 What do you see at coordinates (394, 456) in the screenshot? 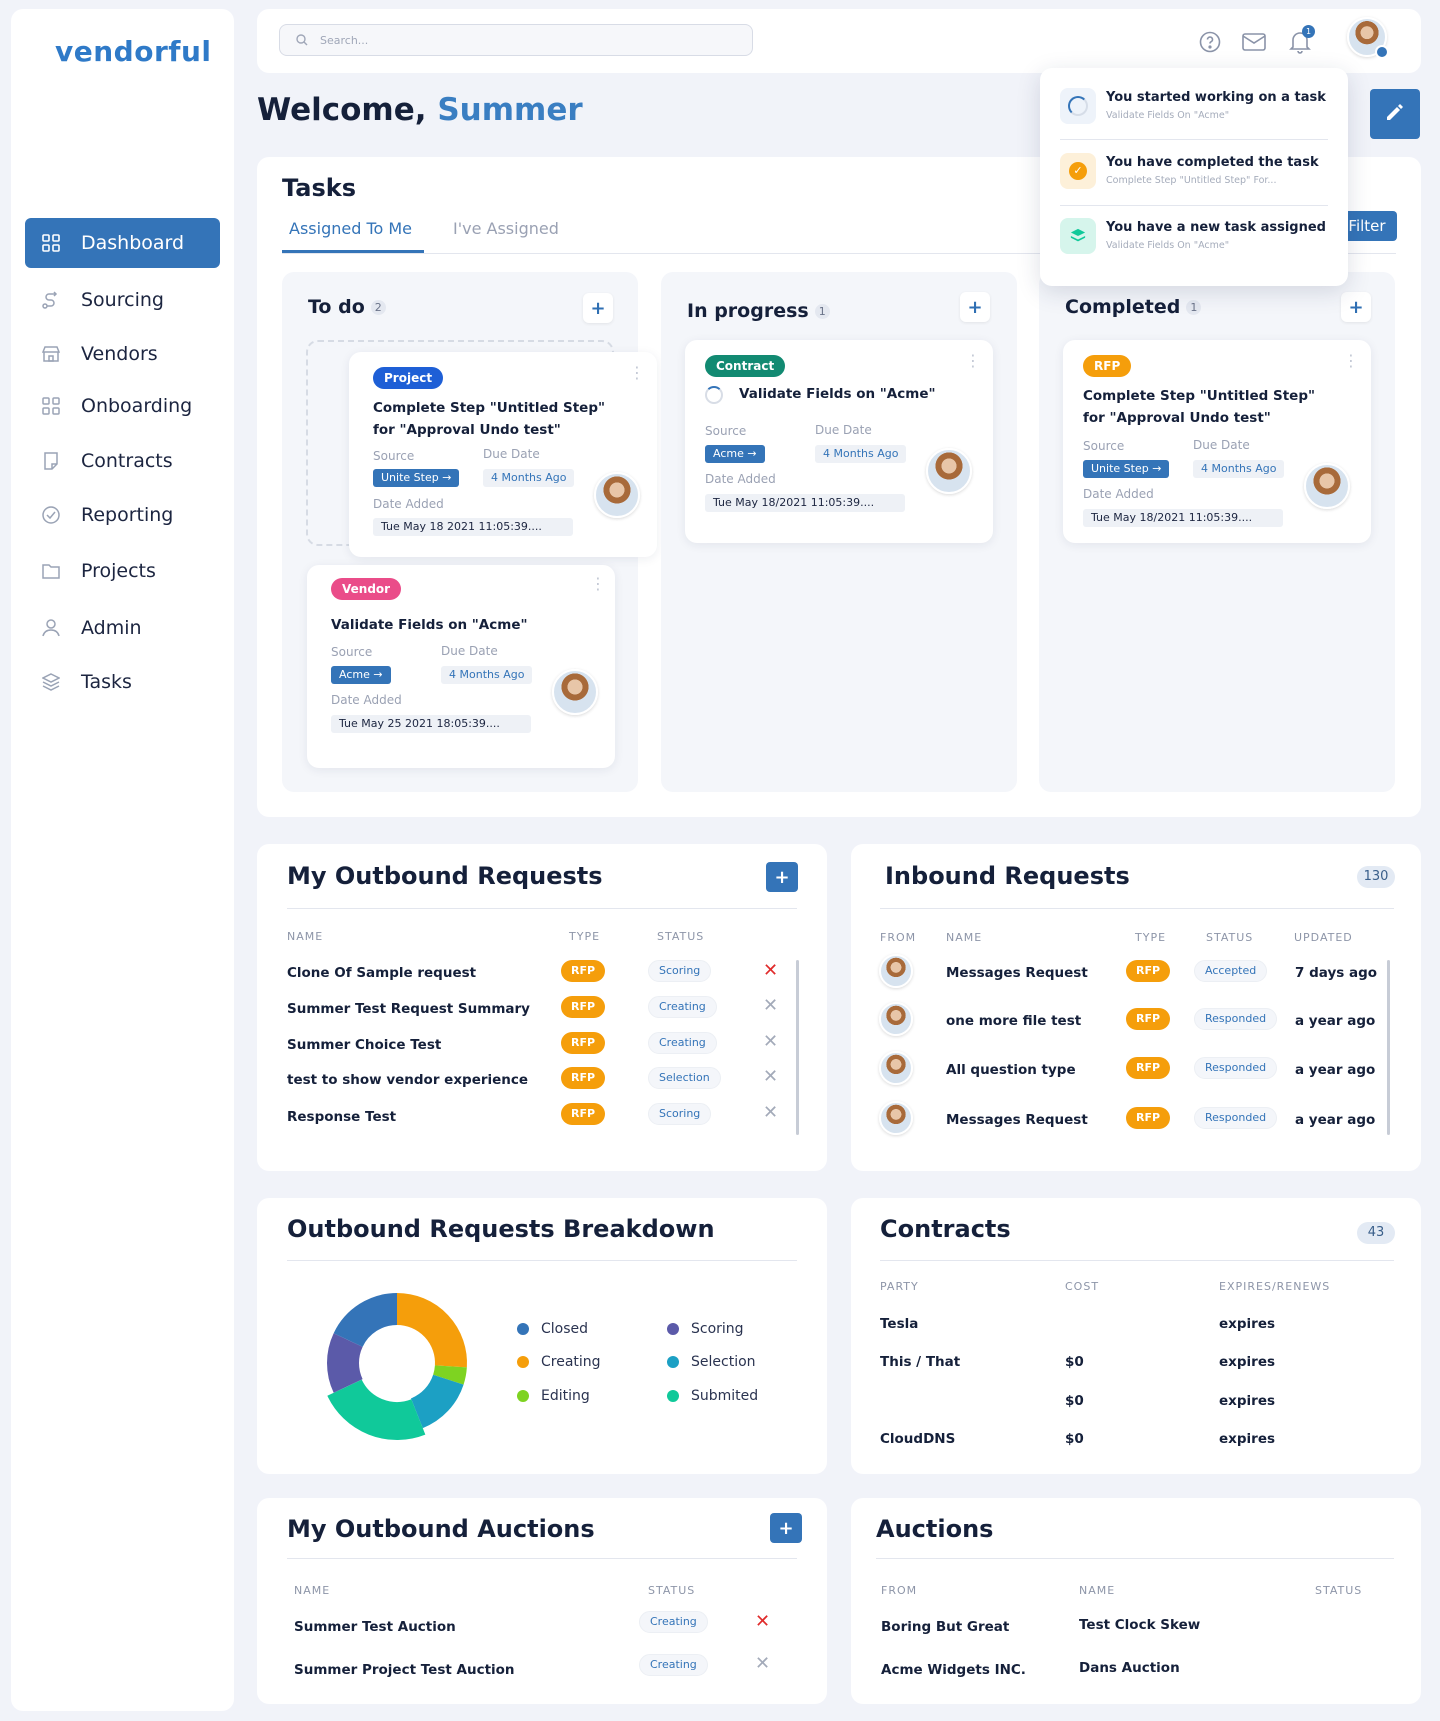
I see `source-label: Source` at bounding box center [394, 456].